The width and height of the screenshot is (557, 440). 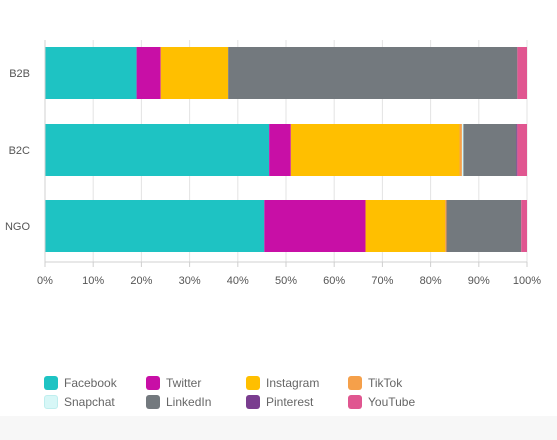 What do you see at coordinates (484, 226) in the screenshot?
I see `bar-segment-ngo-linkedin` at bounding box center [484, 226].